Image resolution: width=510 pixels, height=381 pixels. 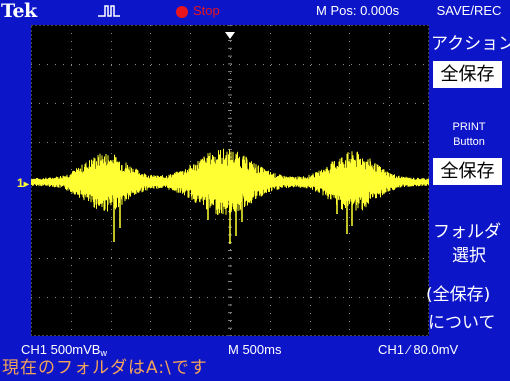 What do you see at coordinates (469, 256) in the screenshot?
I see `folder-label-select: 選択` at bounding box center [469, 256].